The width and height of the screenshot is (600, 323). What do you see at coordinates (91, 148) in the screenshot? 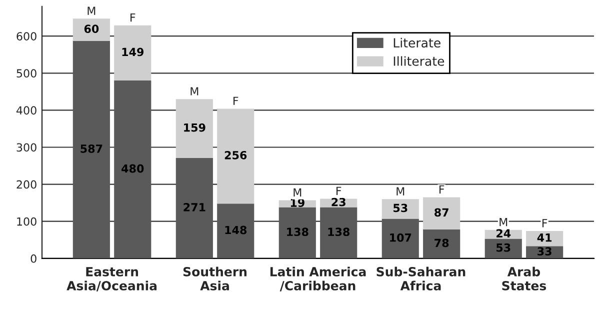
I see `data-label: 587` at bounding box center [91, 148].